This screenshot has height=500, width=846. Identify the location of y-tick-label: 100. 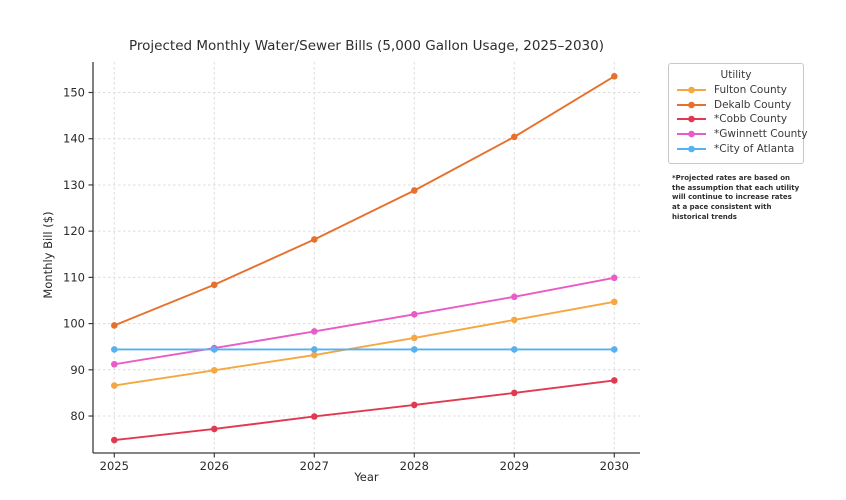
(74, 324).